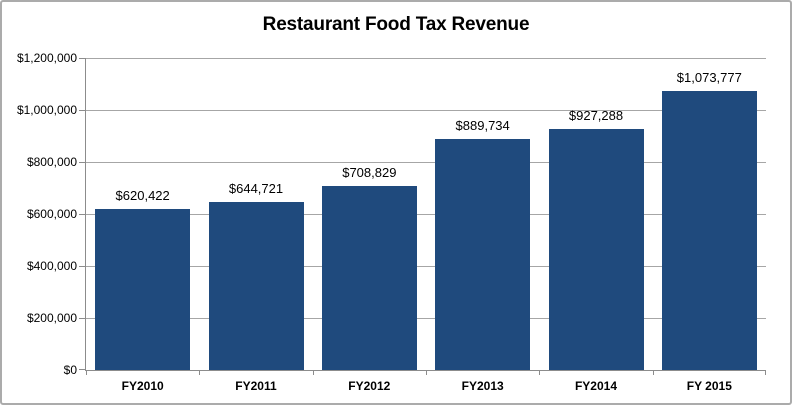  What do you see at coordinates (51, 266) in the screenshot?
I see `y-tick-label: $400,000` at bounding box center [51, 266].